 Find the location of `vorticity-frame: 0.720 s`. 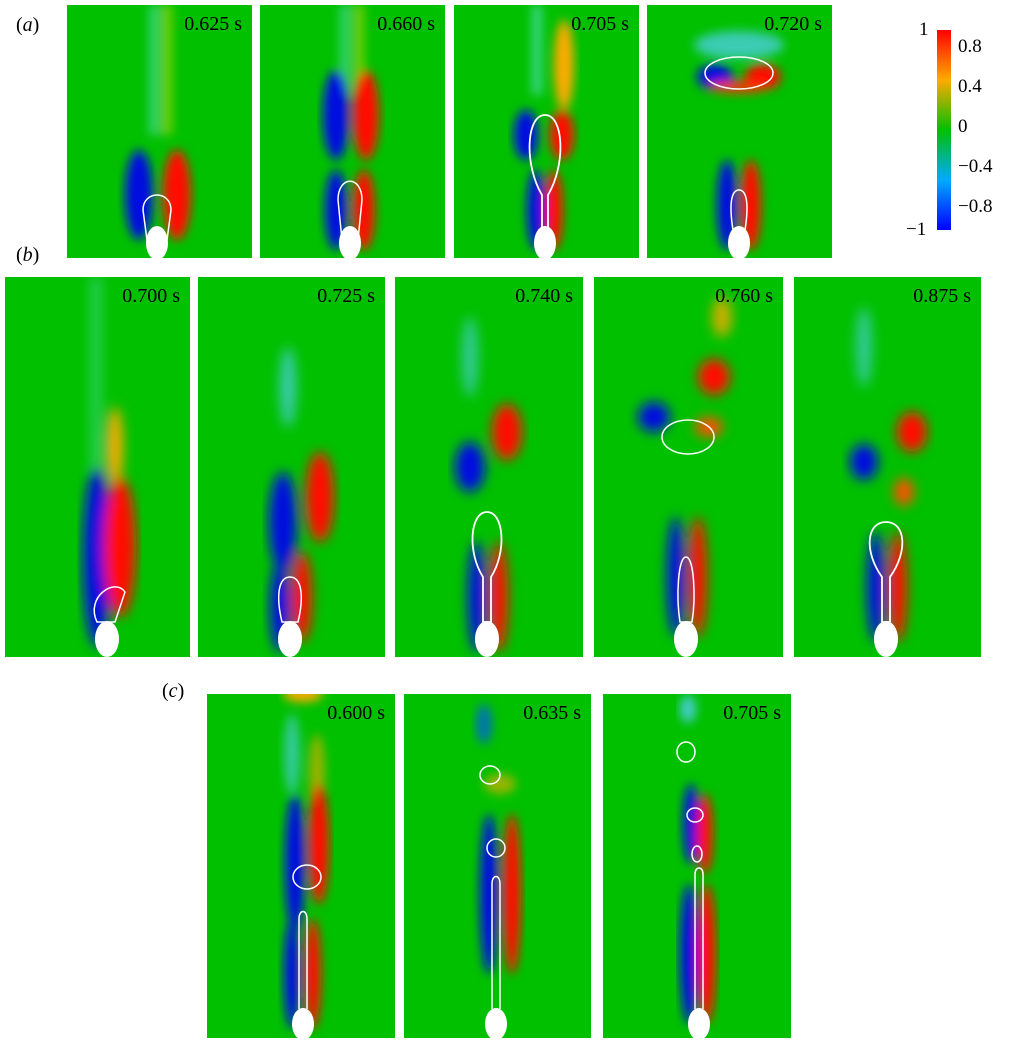

vorticity-frame: 0.720 s is located at coordinates (739, 131).